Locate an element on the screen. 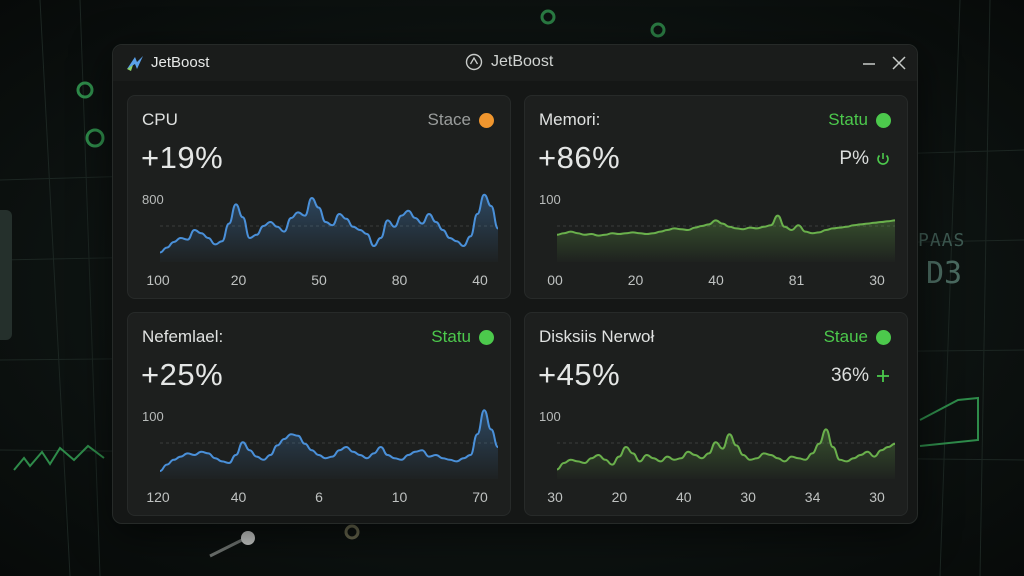 The width and height of the screenshot is (1024, 576). metric-value: +25% is located at coordinates (182, 374).